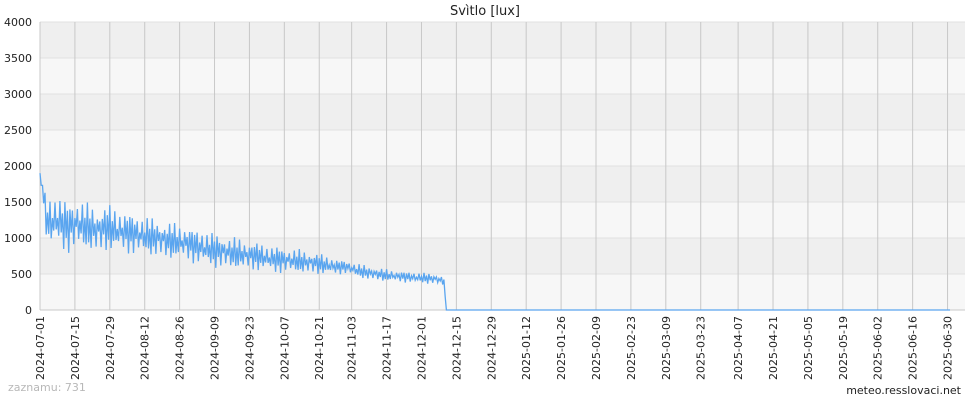  What do you see at coordinates (596, 348) in the screenshot?
I see `x-tick-label: 2025-02-09` at bounding box center [596, 348].